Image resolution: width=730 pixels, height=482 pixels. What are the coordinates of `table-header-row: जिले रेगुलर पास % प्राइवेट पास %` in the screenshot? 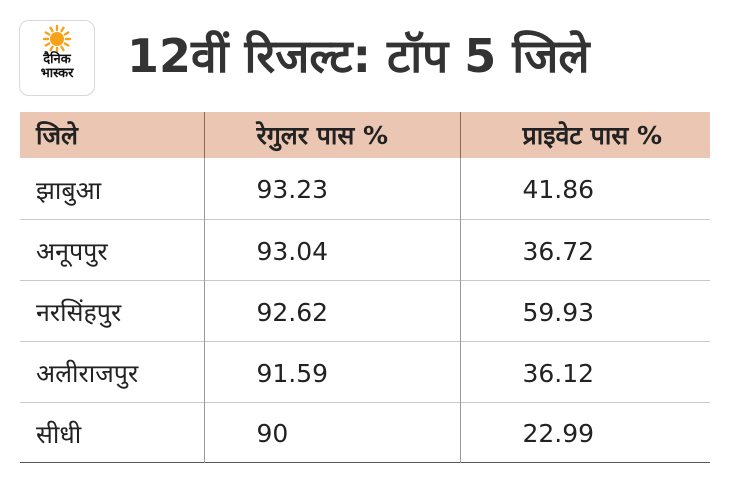 It's located at (365, 135).